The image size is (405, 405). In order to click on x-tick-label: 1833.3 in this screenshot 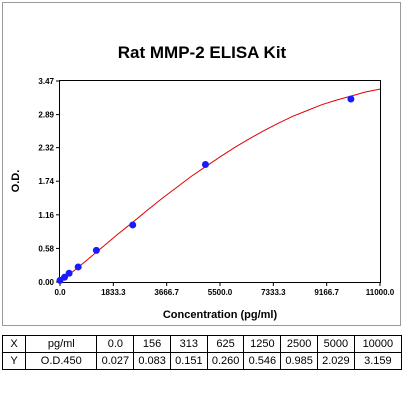, I will do `click(113, 292)`.